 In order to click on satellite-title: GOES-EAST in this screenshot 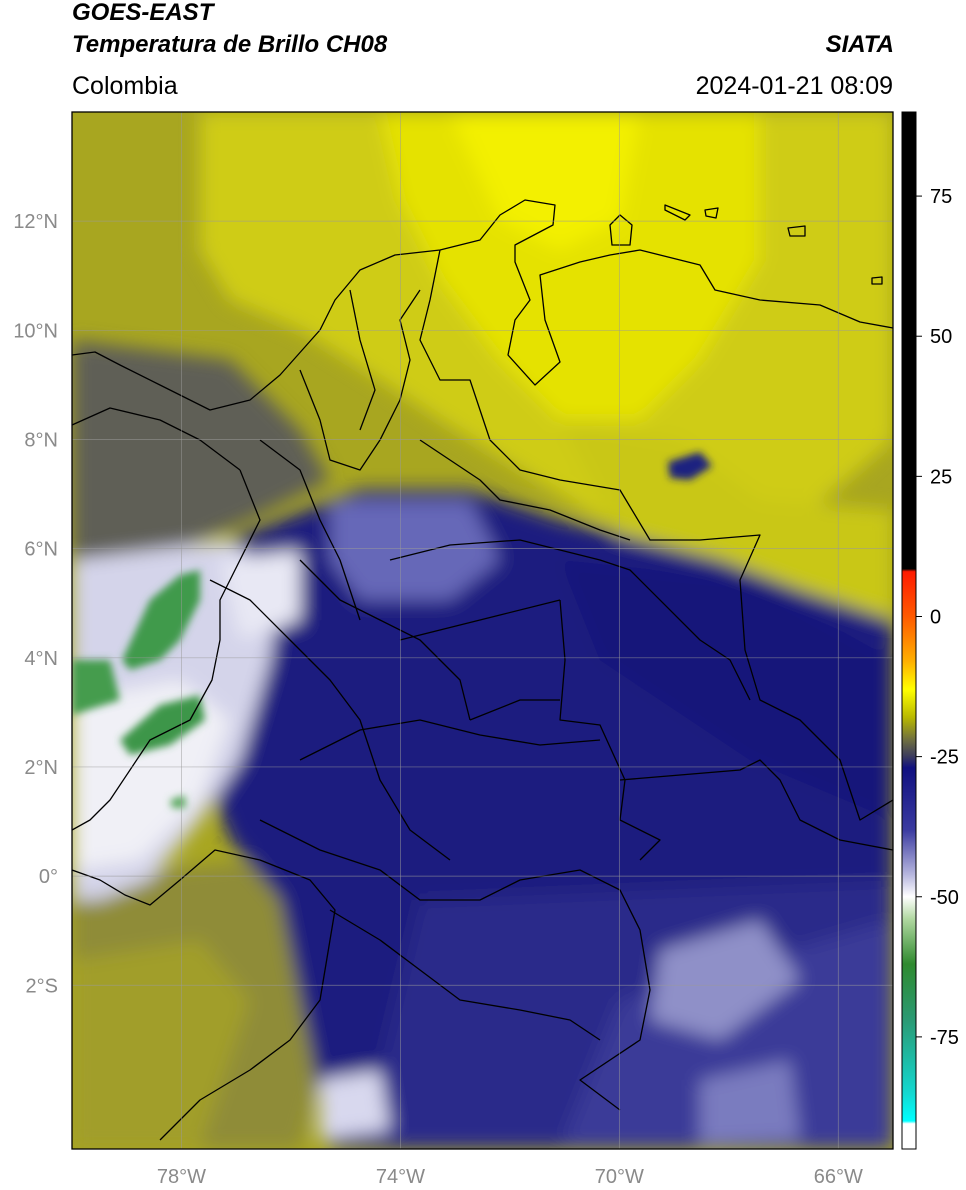, I will do `click(143, 13)`.